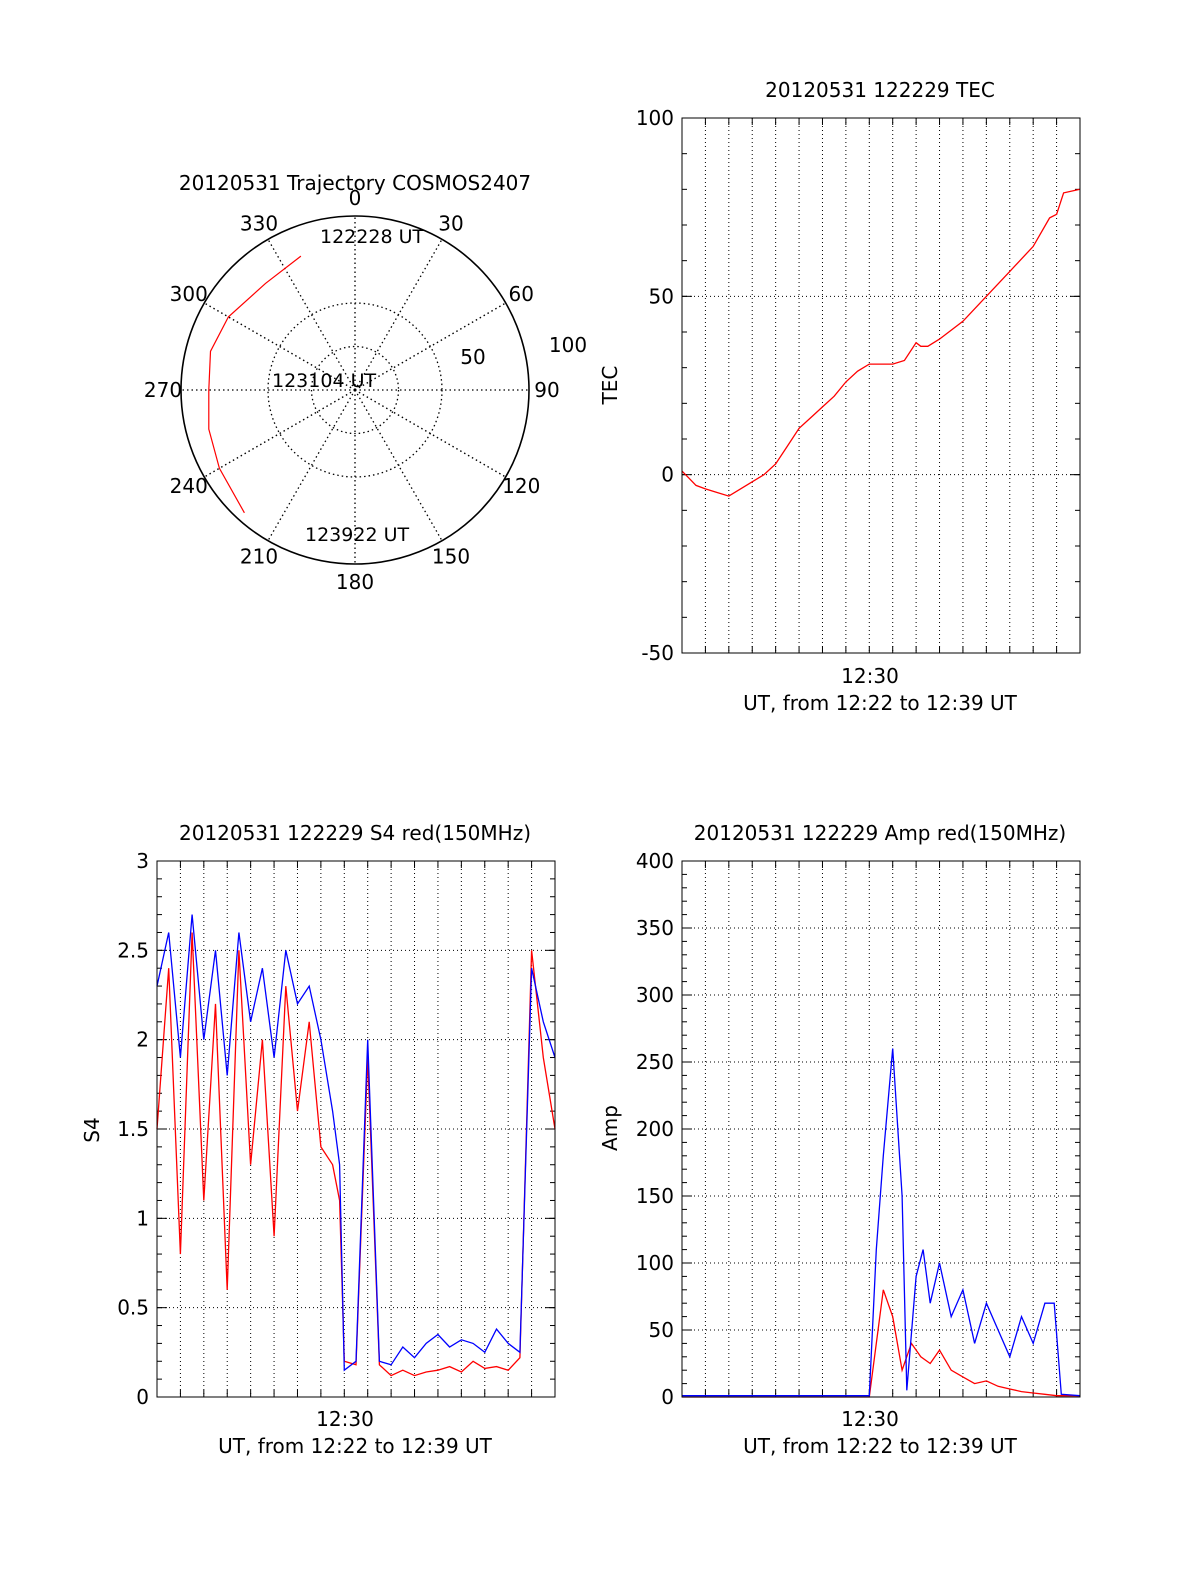  What do you see at coordinates (521, 294) in the screenshot?
I see `azimuth-label: 60` at bounding box center [521, 294].